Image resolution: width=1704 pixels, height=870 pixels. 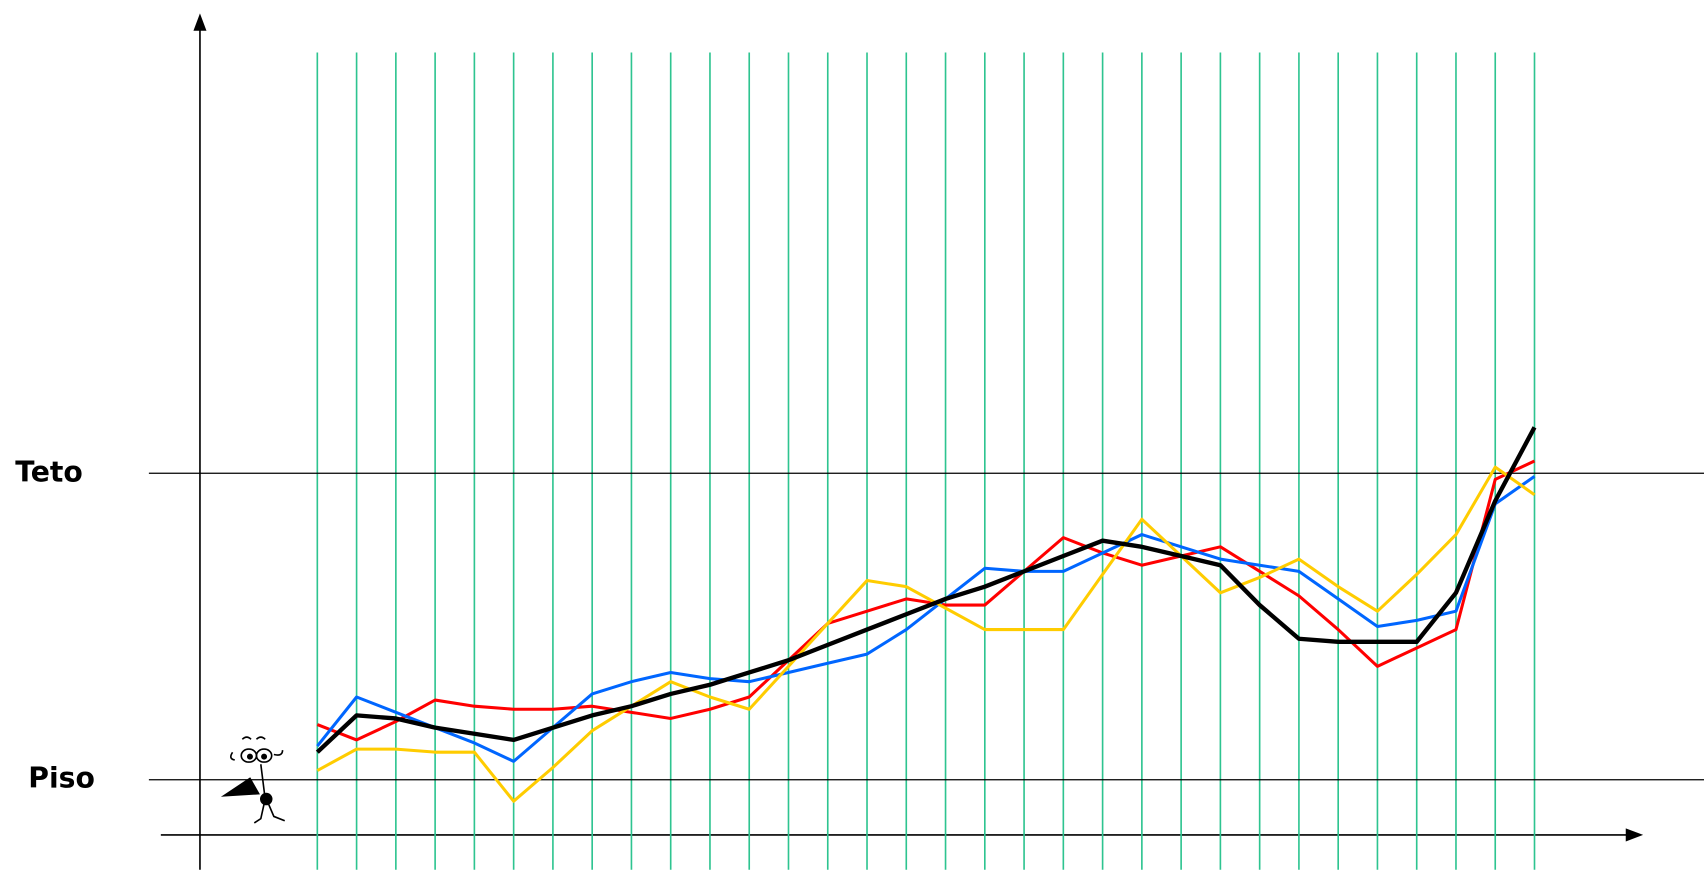 I want to click on stick-figure, so click(x=253, y=780).